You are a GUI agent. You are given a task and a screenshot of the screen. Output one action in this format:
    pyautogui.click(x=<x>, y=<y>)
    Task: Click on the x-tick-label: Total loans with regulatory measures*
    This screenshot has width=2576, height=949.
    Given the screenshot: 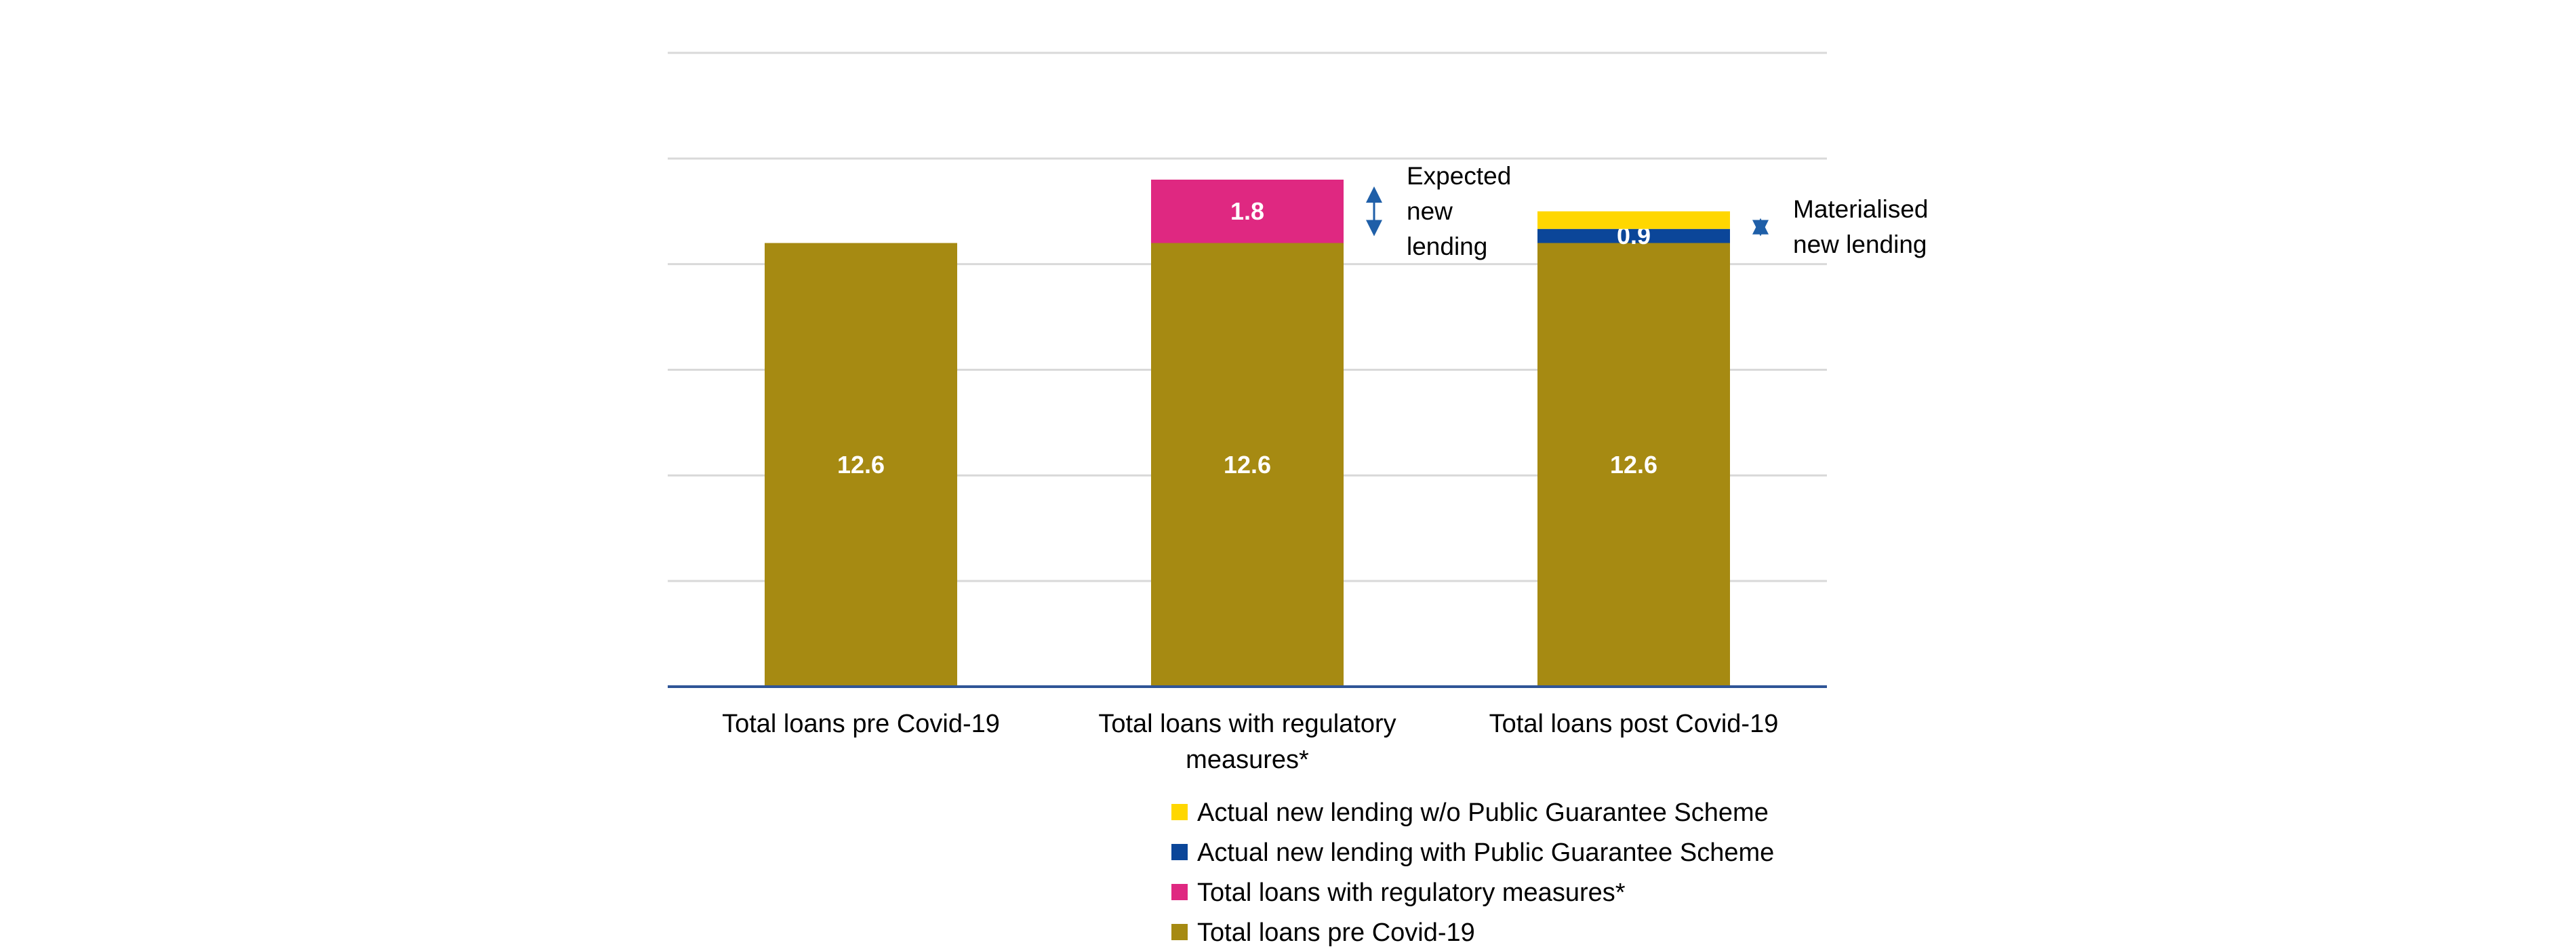 What is the action you would take?
    pyautogui.click(x=1247, y=742)
    